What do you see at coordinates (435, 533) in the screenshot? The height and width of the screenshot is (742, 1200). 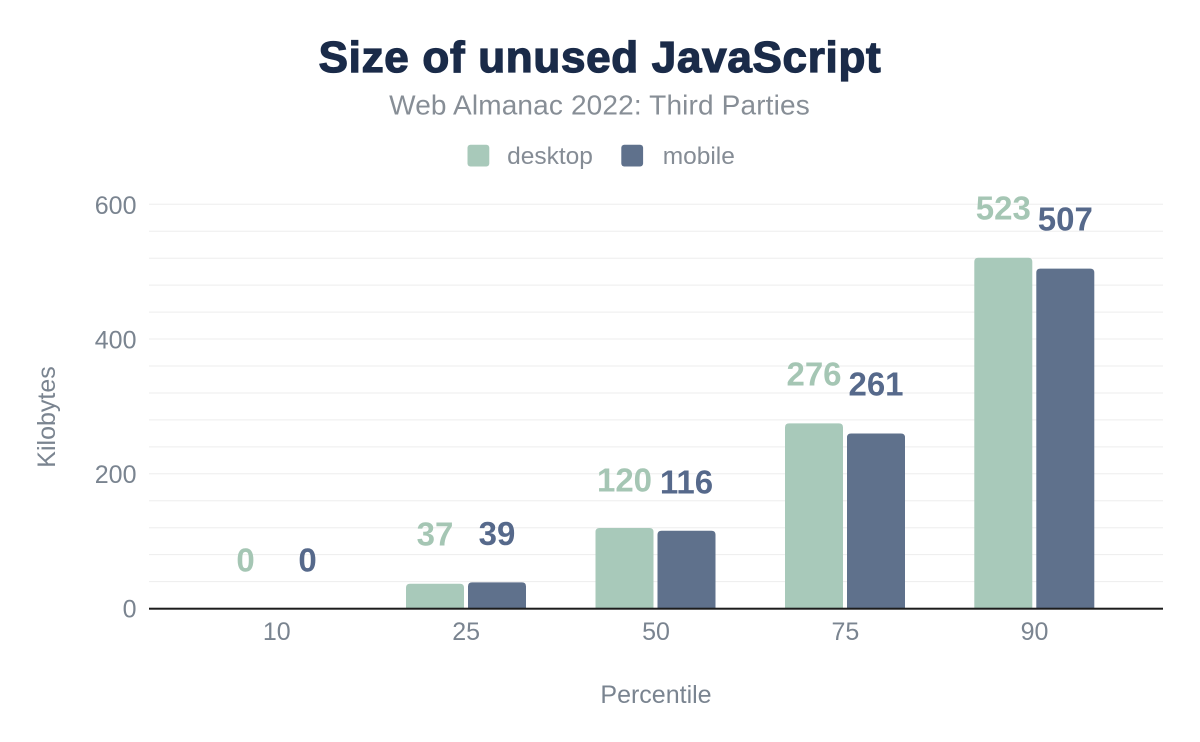 I see `svg-text: 37` at bounding box center [435, 533].